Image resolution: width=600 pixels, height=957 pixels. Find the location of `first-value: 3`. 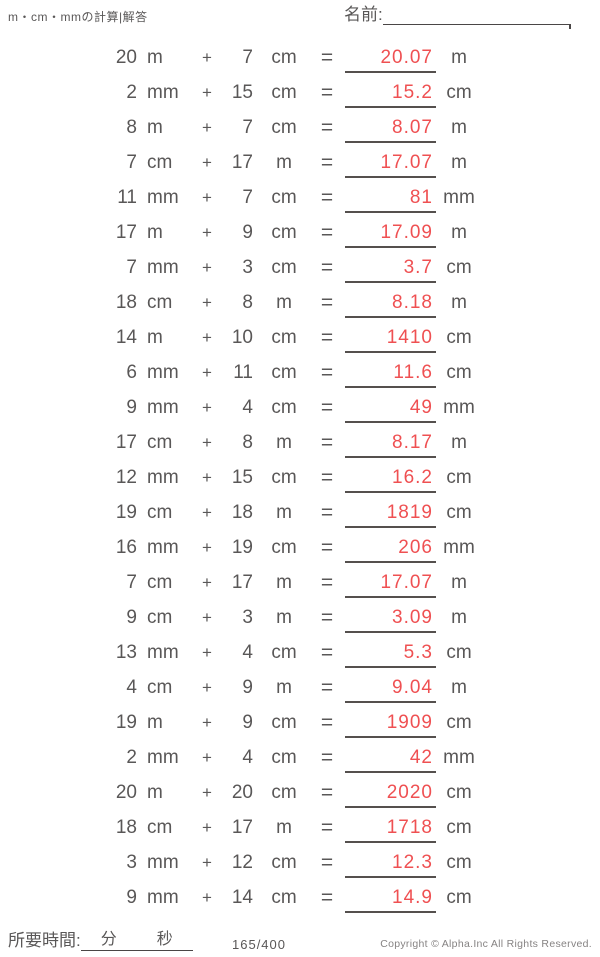

first-value: 3 is located at coordinates (131, 862).